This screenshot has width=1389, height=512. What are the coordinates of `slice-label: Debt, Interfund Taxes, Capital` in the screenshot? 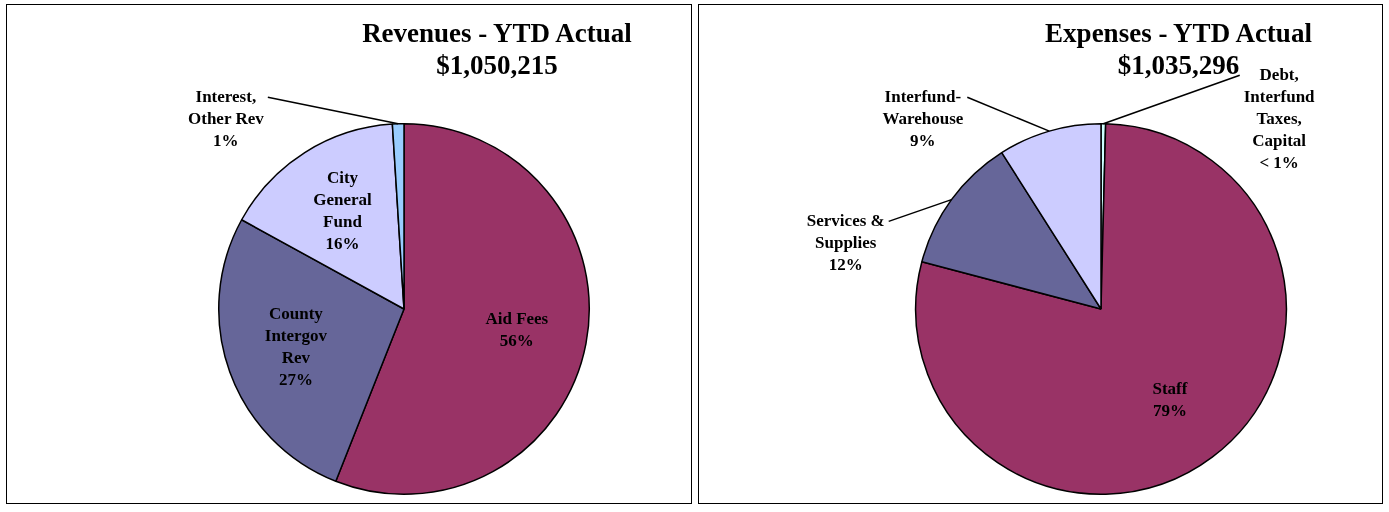 It's located at (1279, 107).